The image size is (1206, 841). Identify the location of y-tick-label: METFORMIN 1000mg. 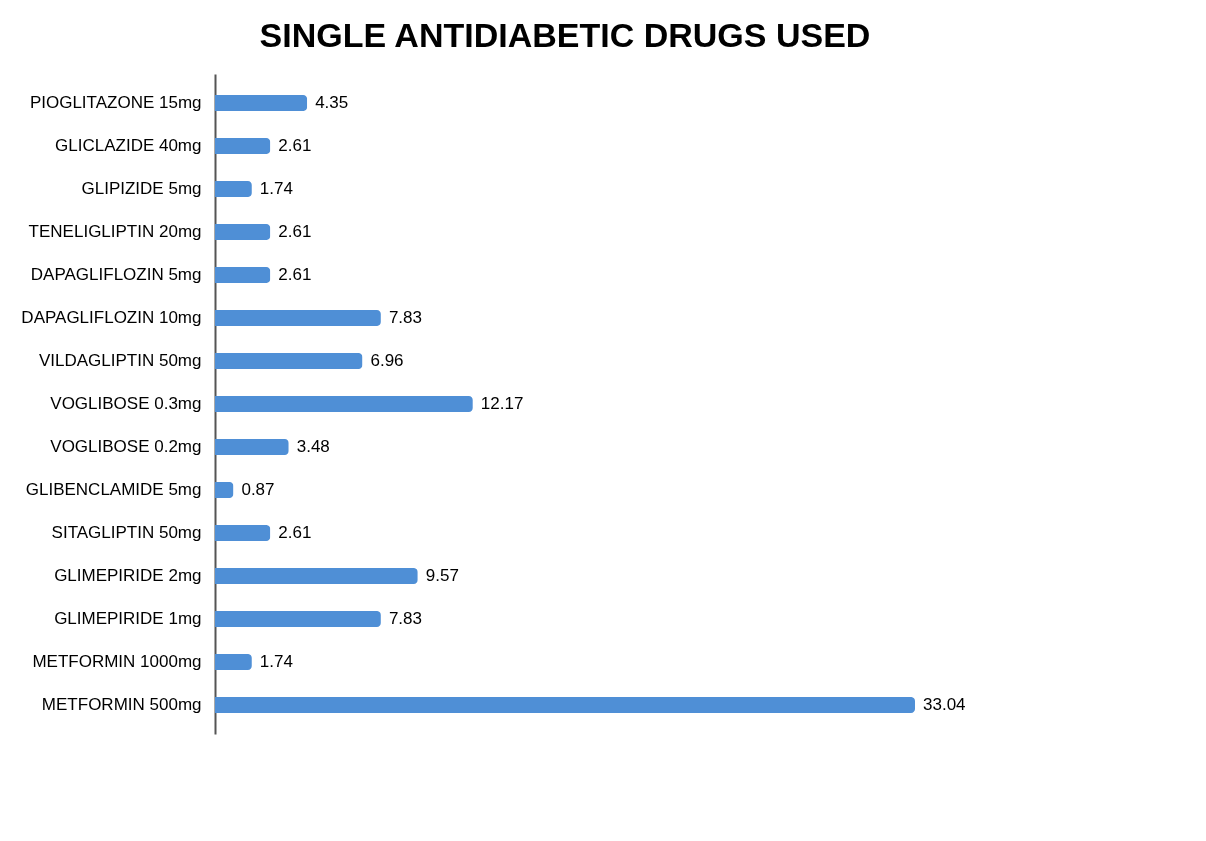
(117, 661).